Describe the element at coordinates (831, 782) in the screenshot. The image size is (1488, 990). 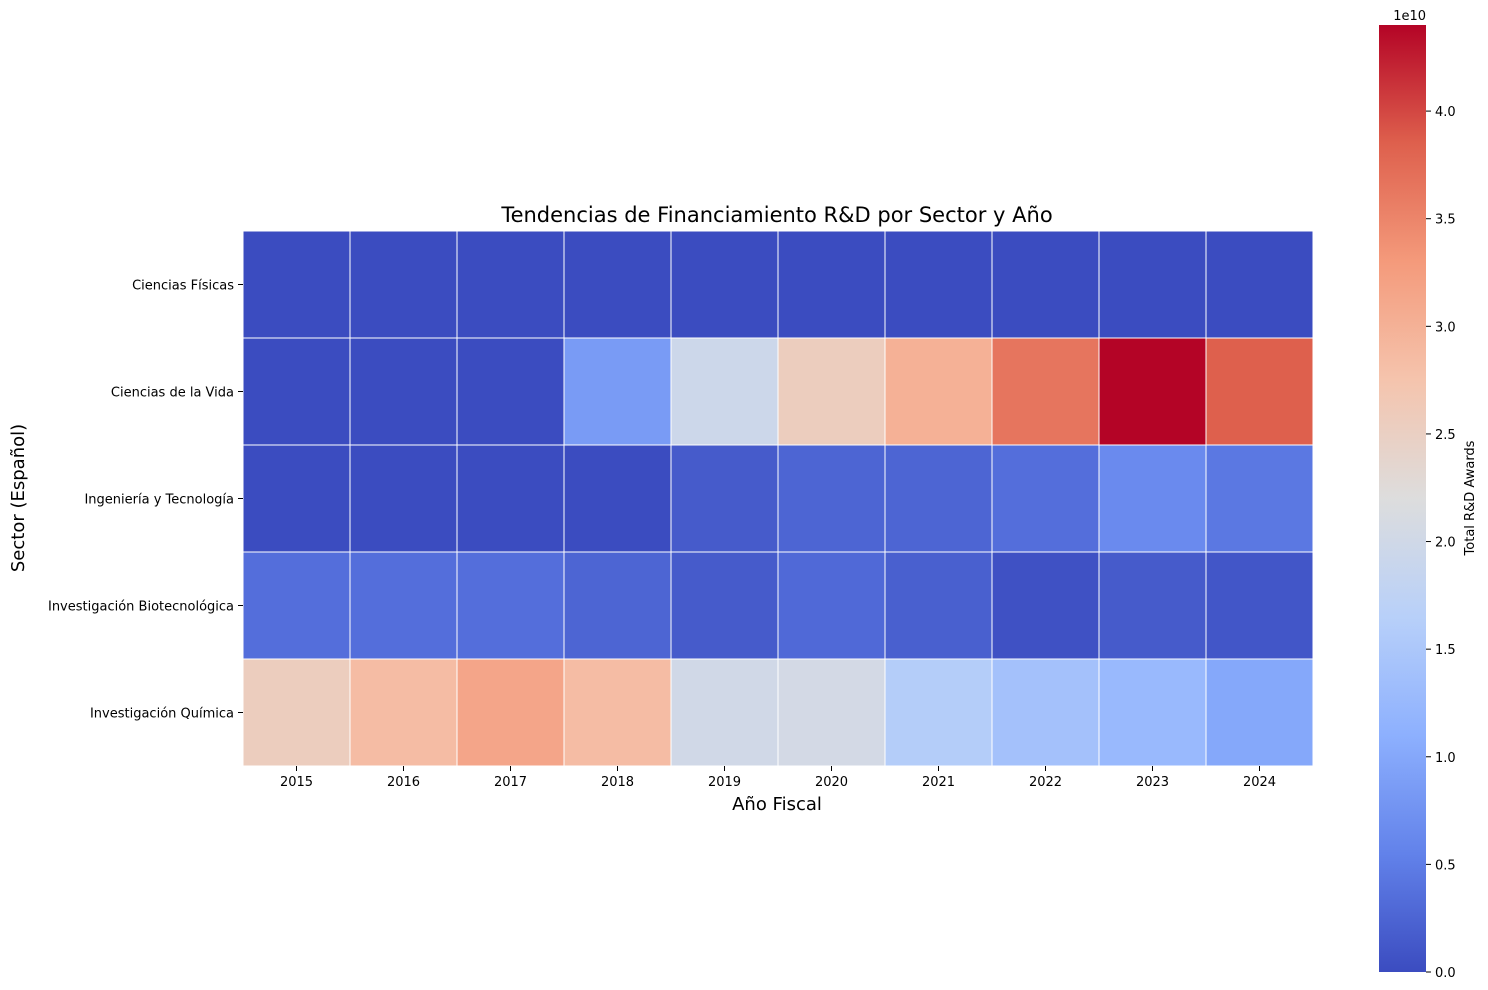
I see `x-tick-label: 2020` at that location.